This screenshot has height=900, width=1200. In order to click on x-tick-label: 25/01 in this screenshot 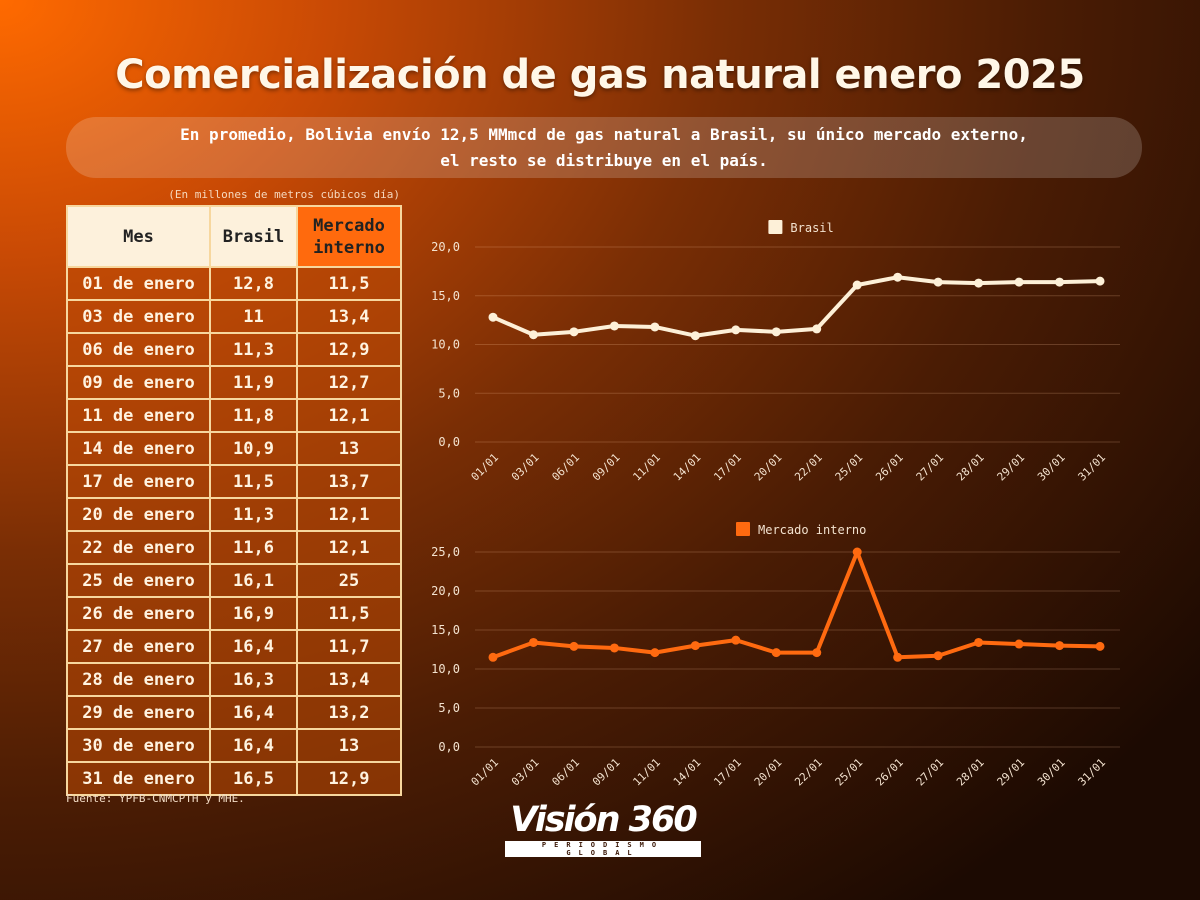, I will do `click(849, 772)`.